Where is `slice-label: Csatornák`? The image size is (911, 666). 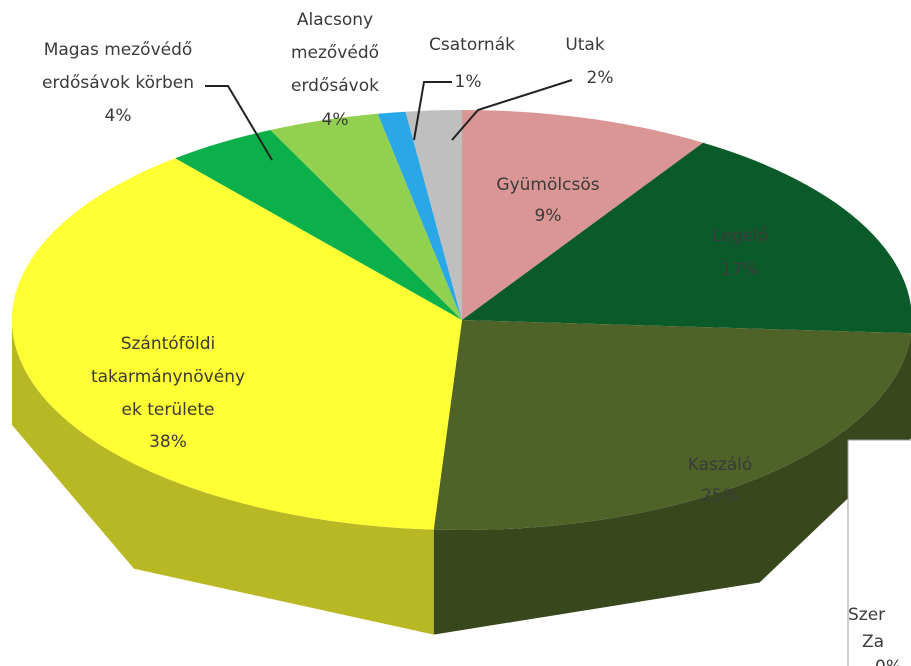 slice-label: Csatornák is located at coordinates (472, 45).